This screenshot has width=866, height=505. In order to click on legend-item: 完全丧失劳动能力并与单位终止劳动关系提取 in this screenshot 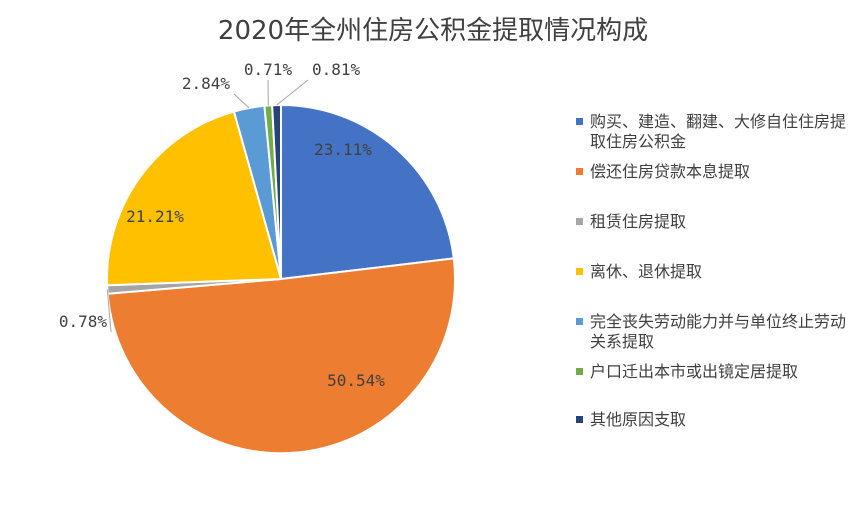, I will do `click(717, 332)`.